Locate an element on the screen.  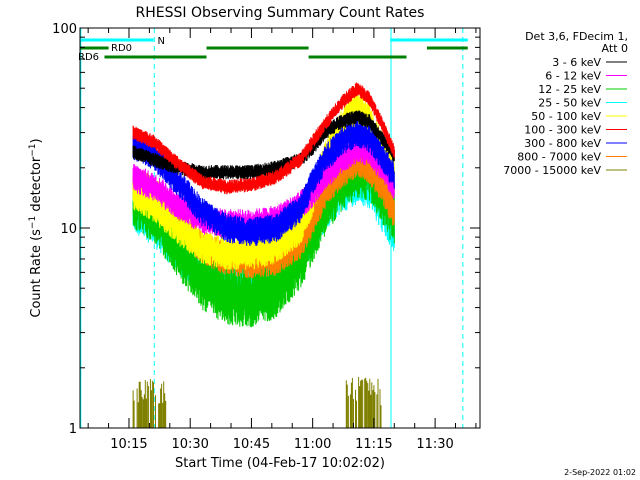
footer-timestamp: 2-Sep-2022 01:02 is located at coordinates (600, 472).